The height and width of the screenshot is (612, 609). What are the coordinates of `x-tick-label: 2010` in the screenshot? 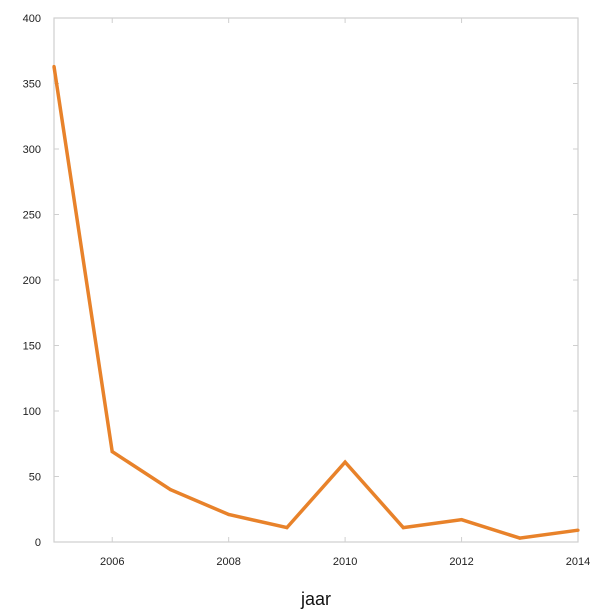 It's located at (345, 562).